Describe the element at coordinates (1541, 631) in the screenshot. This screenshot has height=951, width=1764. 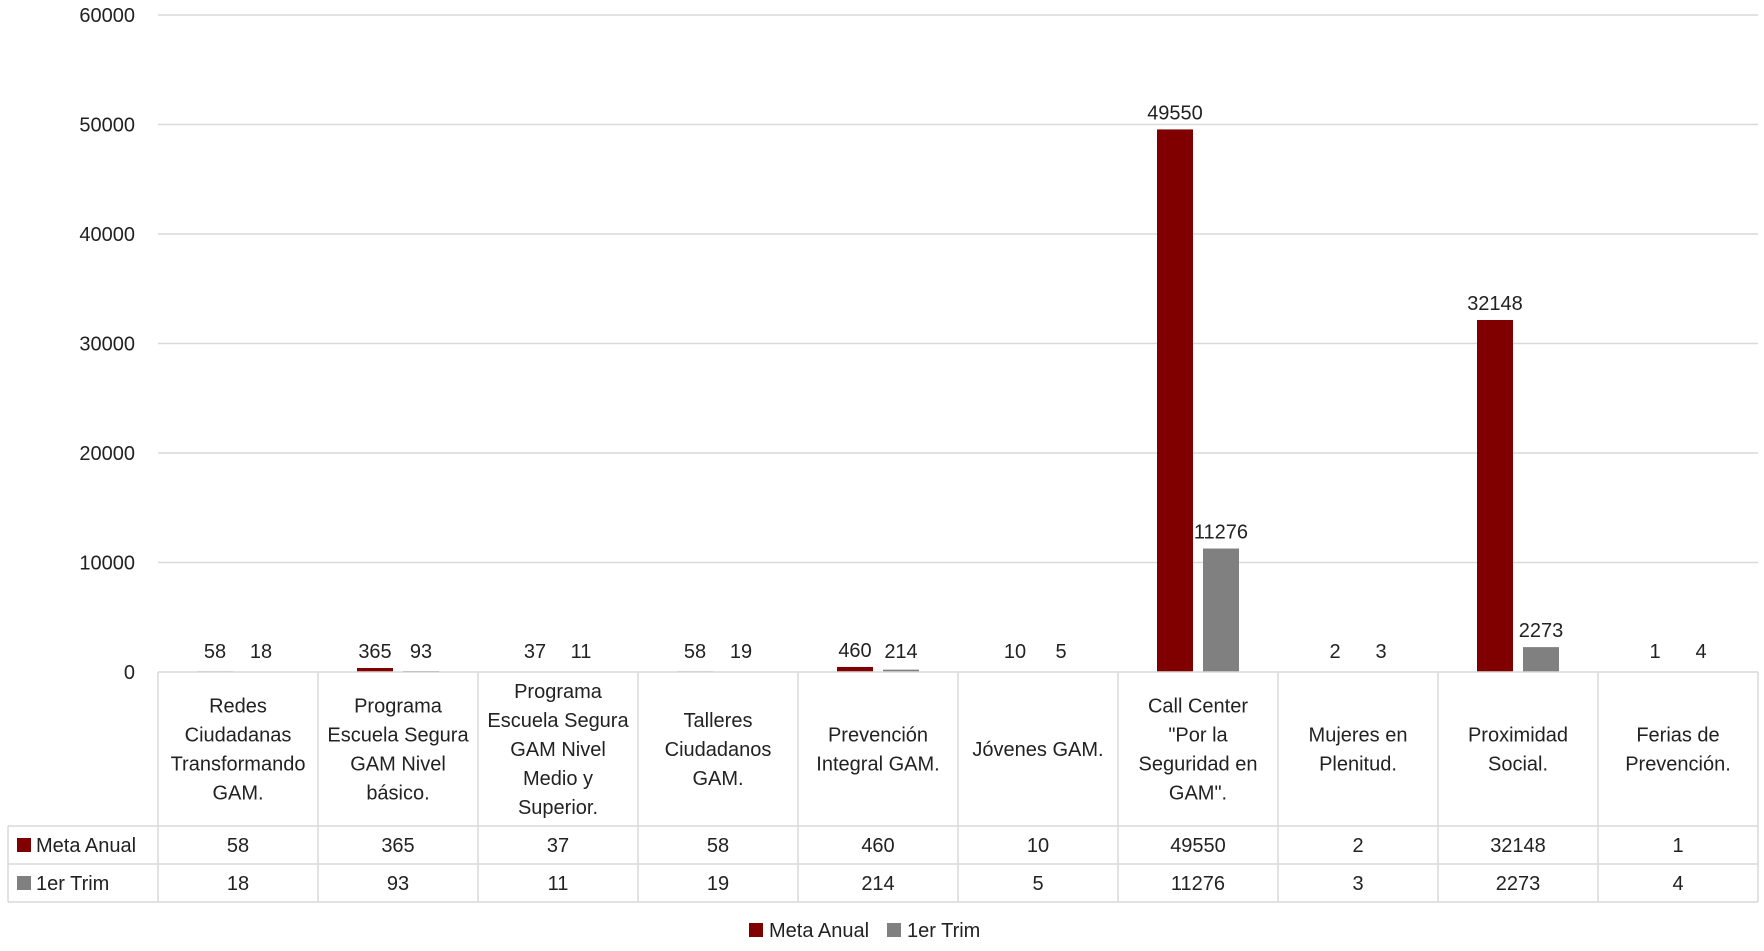
I see `data-label-1er-trim: 2273` at that location.